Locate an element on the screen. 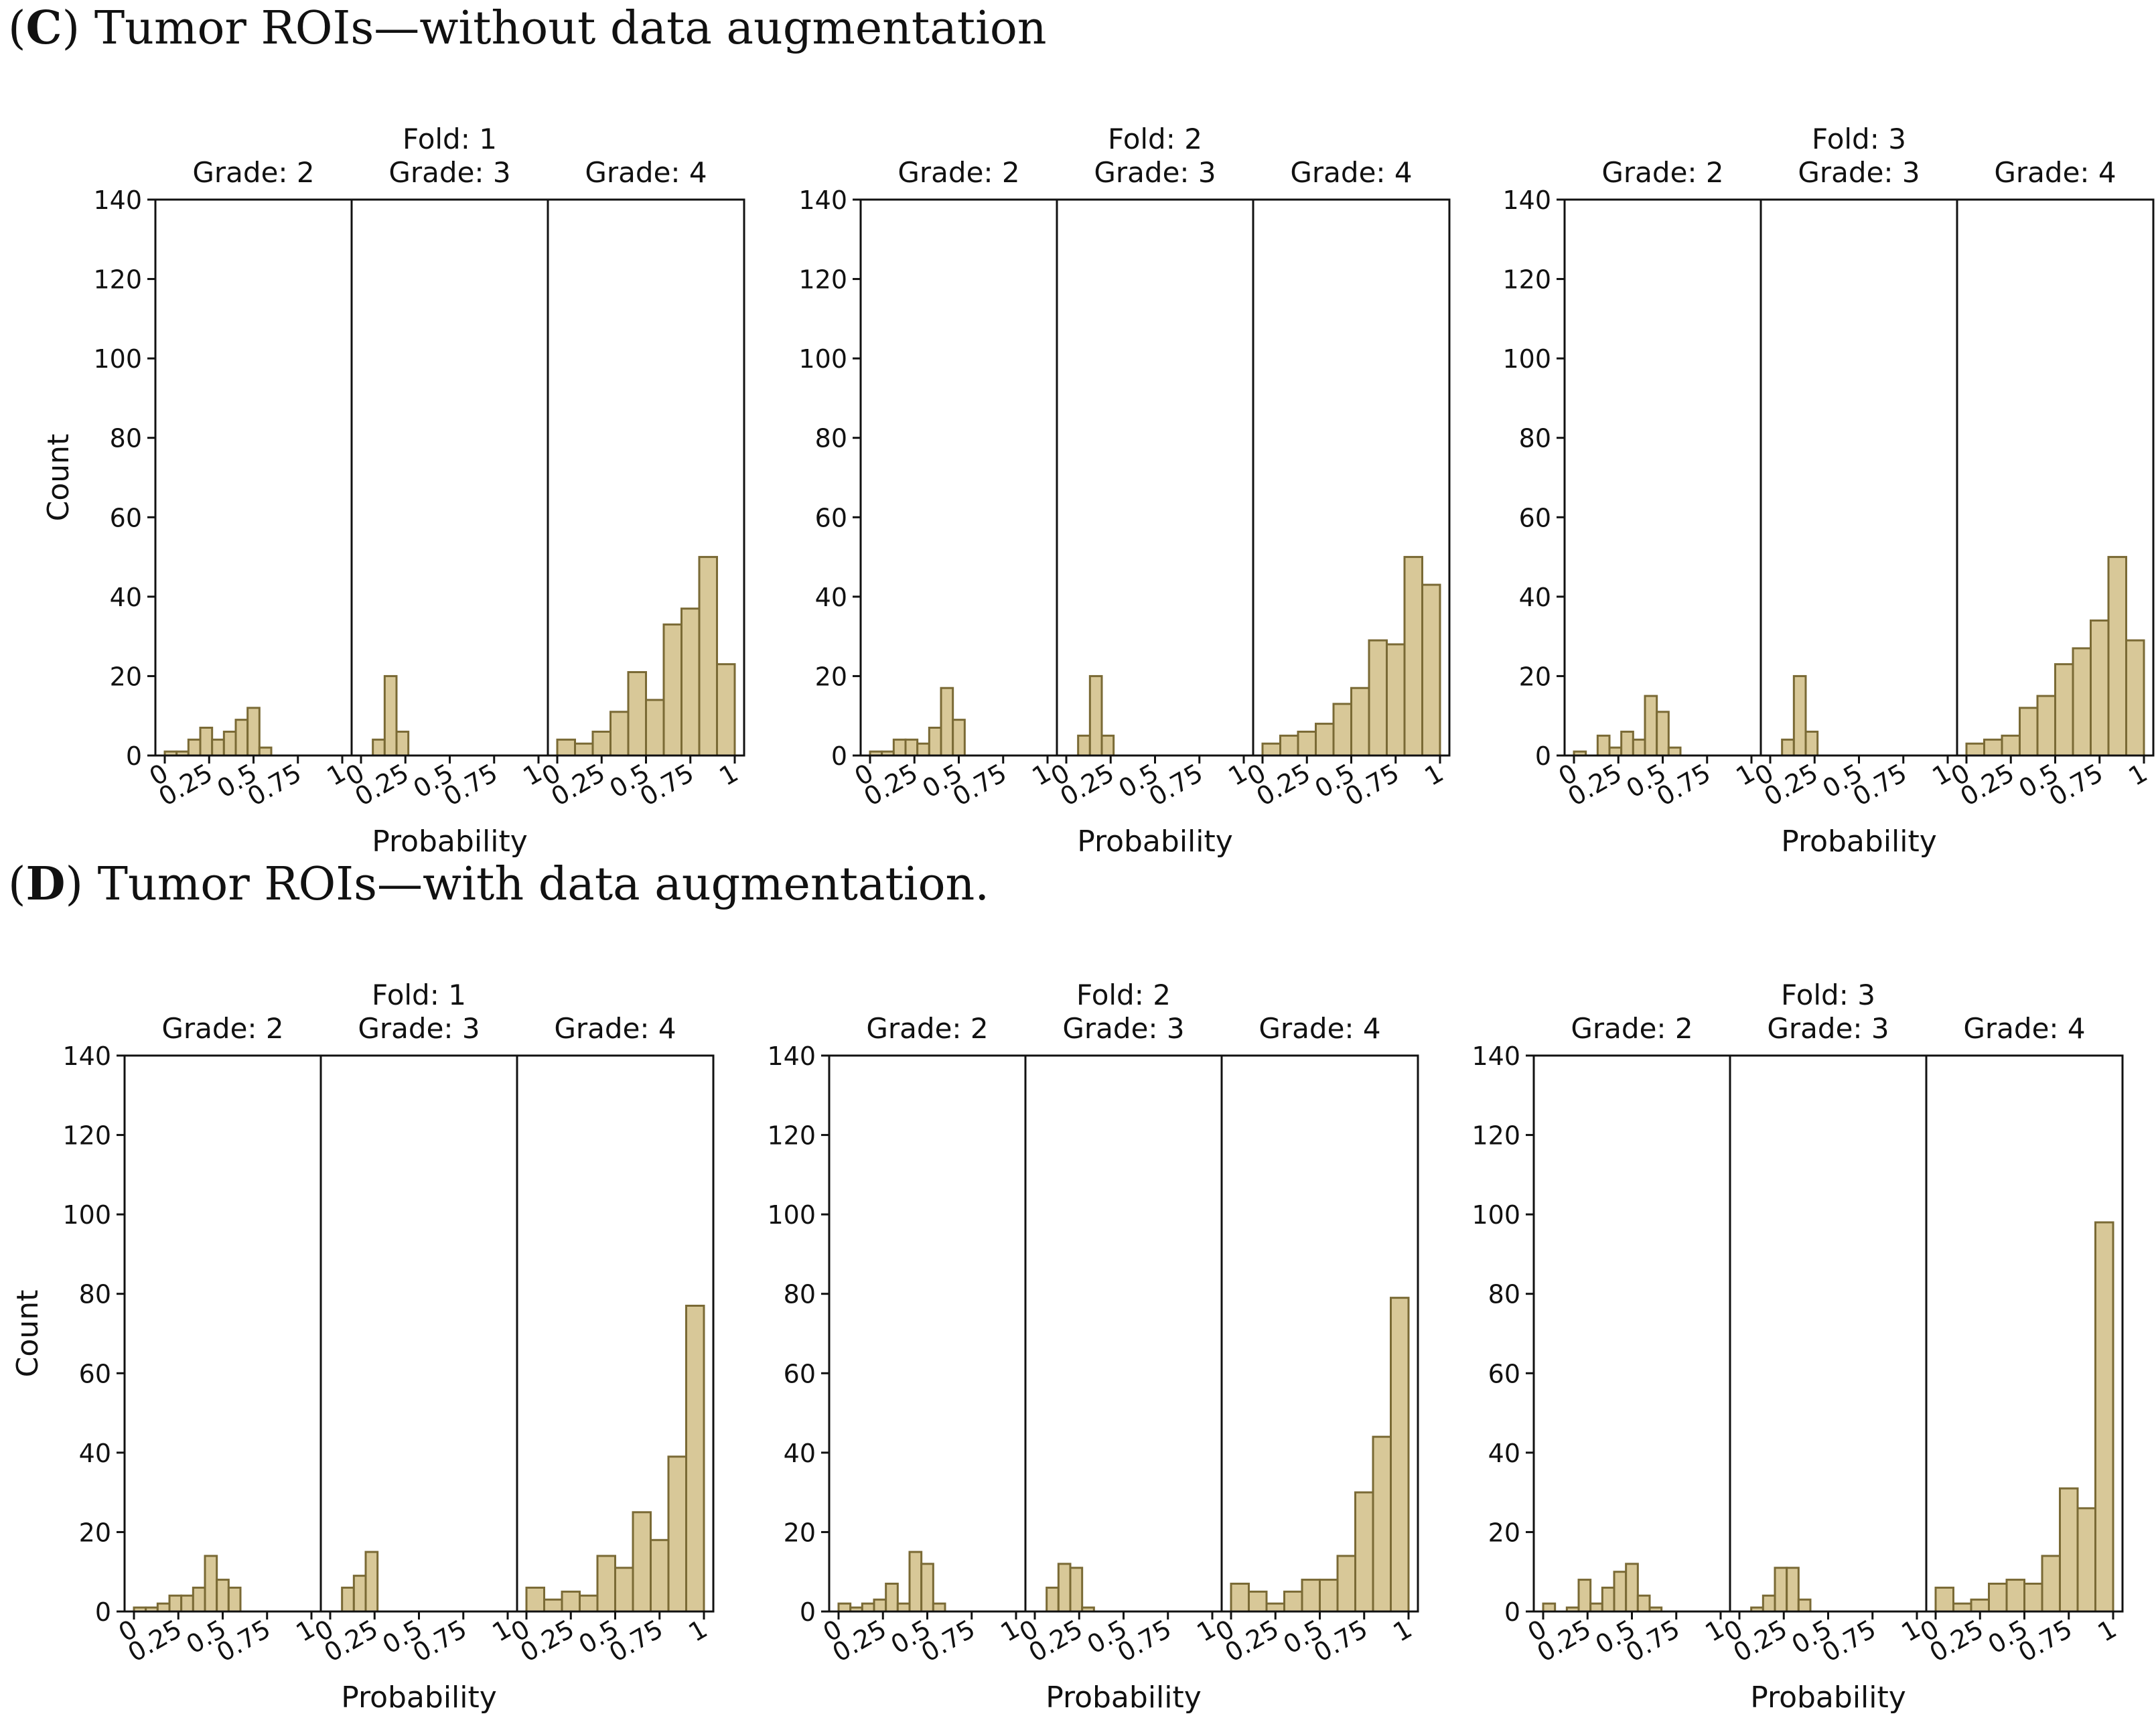  fold-title: Fold: 3 is located at coordinates (1859, 139).